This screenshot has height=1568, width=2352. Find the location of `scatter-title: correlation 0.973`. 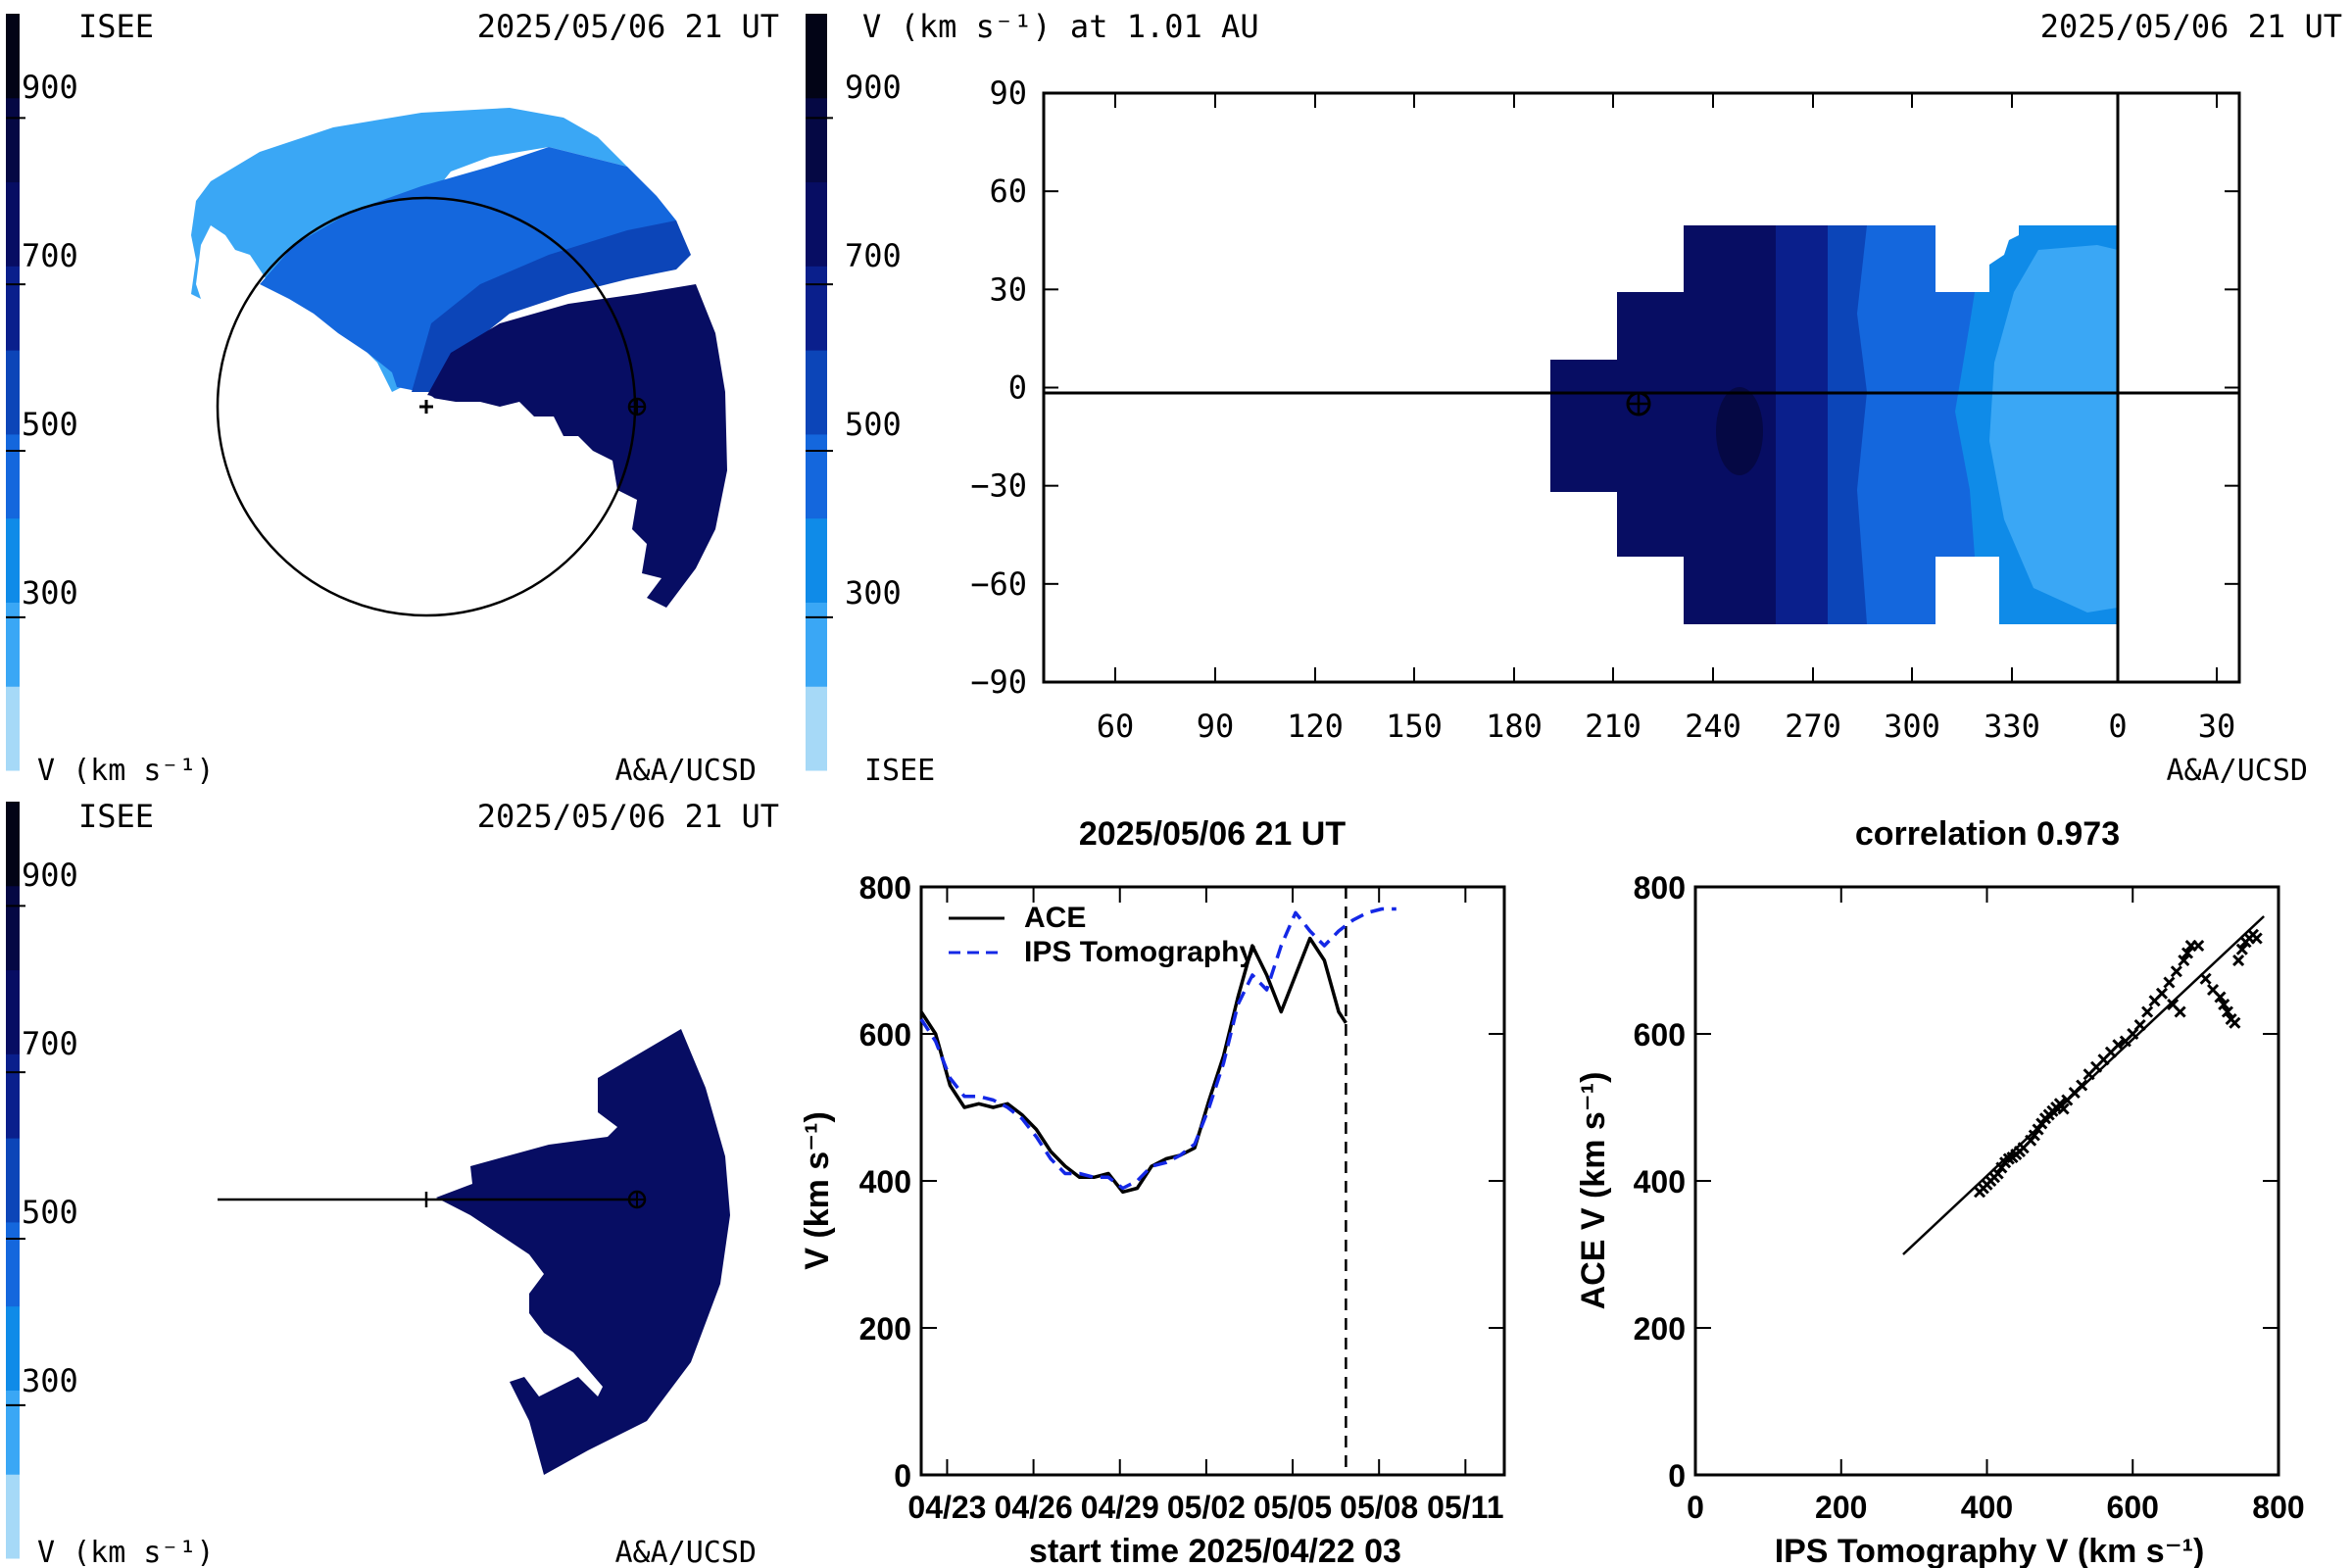

scatter-title: correlation 0.973 is located at coordinates (1987, 834).